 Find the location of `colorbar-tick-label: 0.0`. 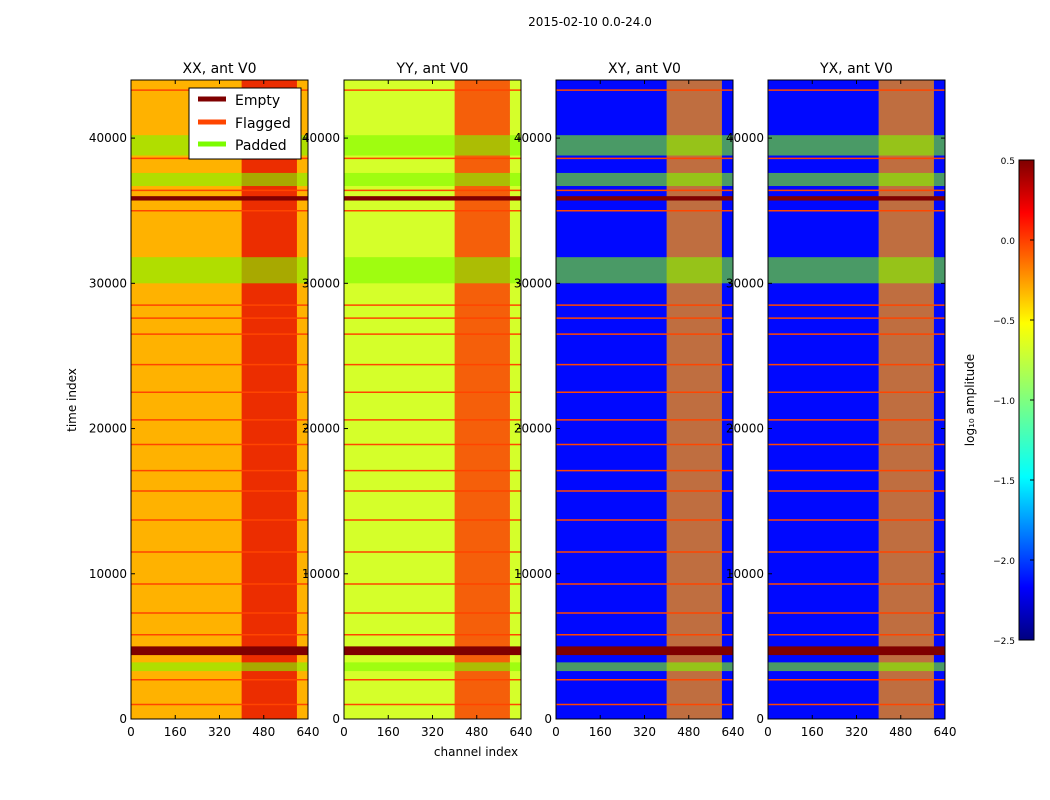

colorbar-tick-label: 0.0 is located at coordinates (1008, 242).